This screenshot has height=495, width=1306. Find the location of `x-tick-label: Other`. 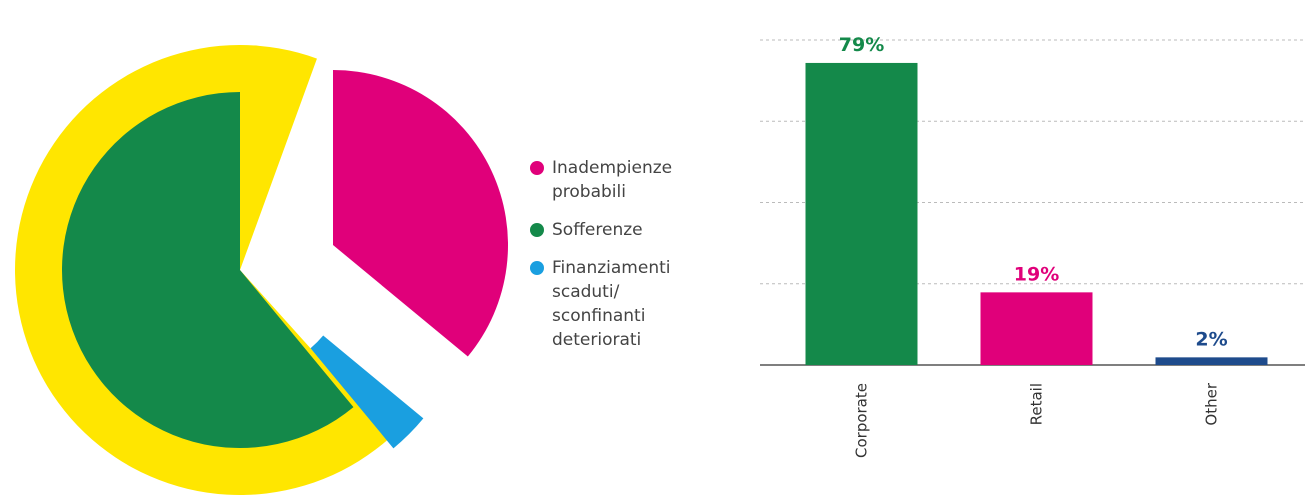

x-tick-label: Other is located at coordinates (1212, 403).